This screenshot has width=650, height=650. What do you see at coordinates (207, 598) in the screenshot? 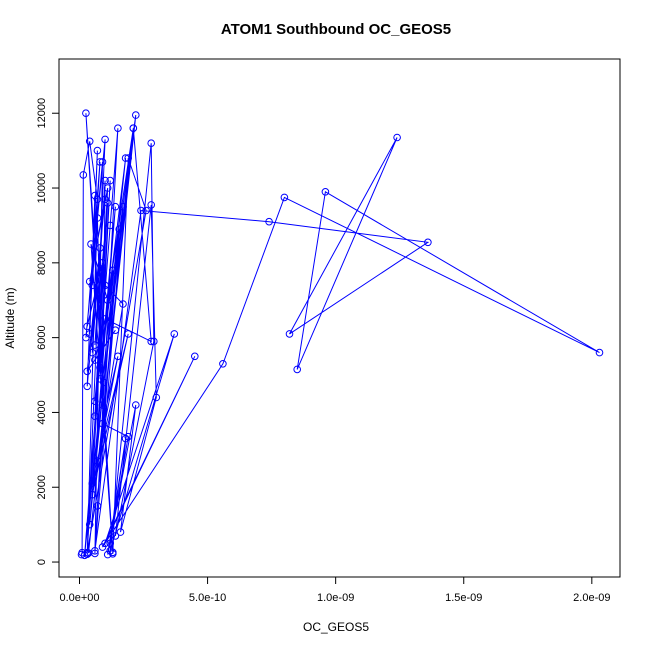
I see `x-tick-label: 5.0e-10` at bounding box center [207, 598].